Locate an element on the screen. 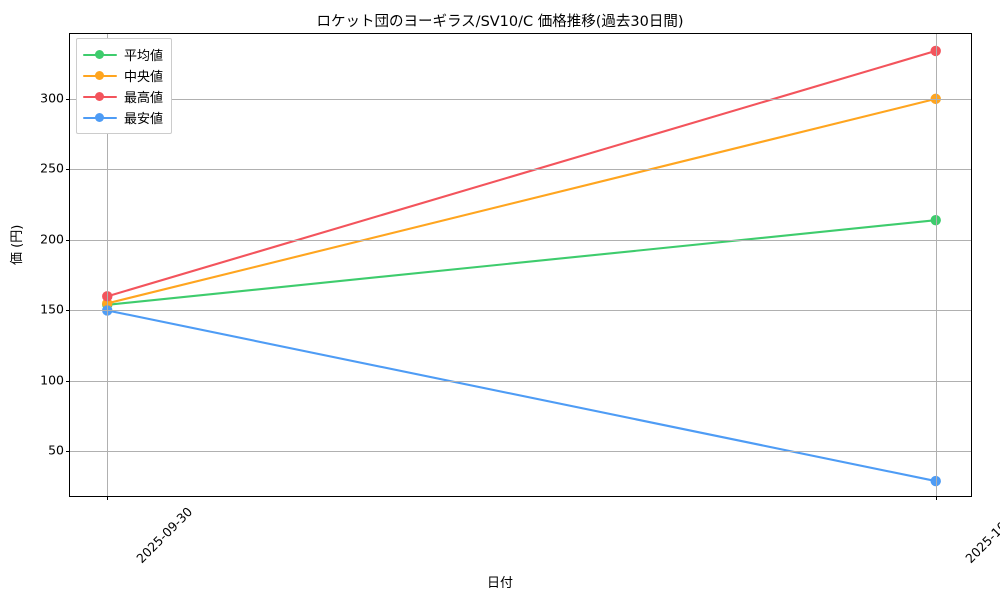  legend-label: 最高値 is located at coordinates (144, 98).